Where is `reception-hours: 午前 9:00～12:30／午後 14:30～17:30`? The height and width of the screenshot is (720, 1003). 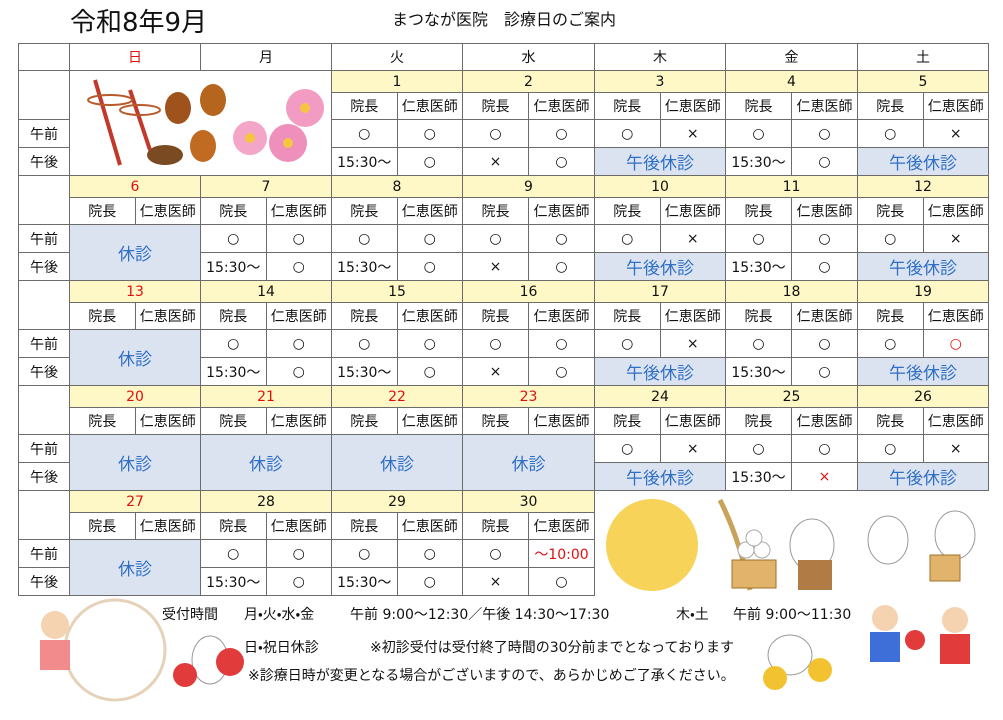
reception-hours: 午前 9:00～12:30／午後 14:30～17:30 is located at coordinates (480, 615).